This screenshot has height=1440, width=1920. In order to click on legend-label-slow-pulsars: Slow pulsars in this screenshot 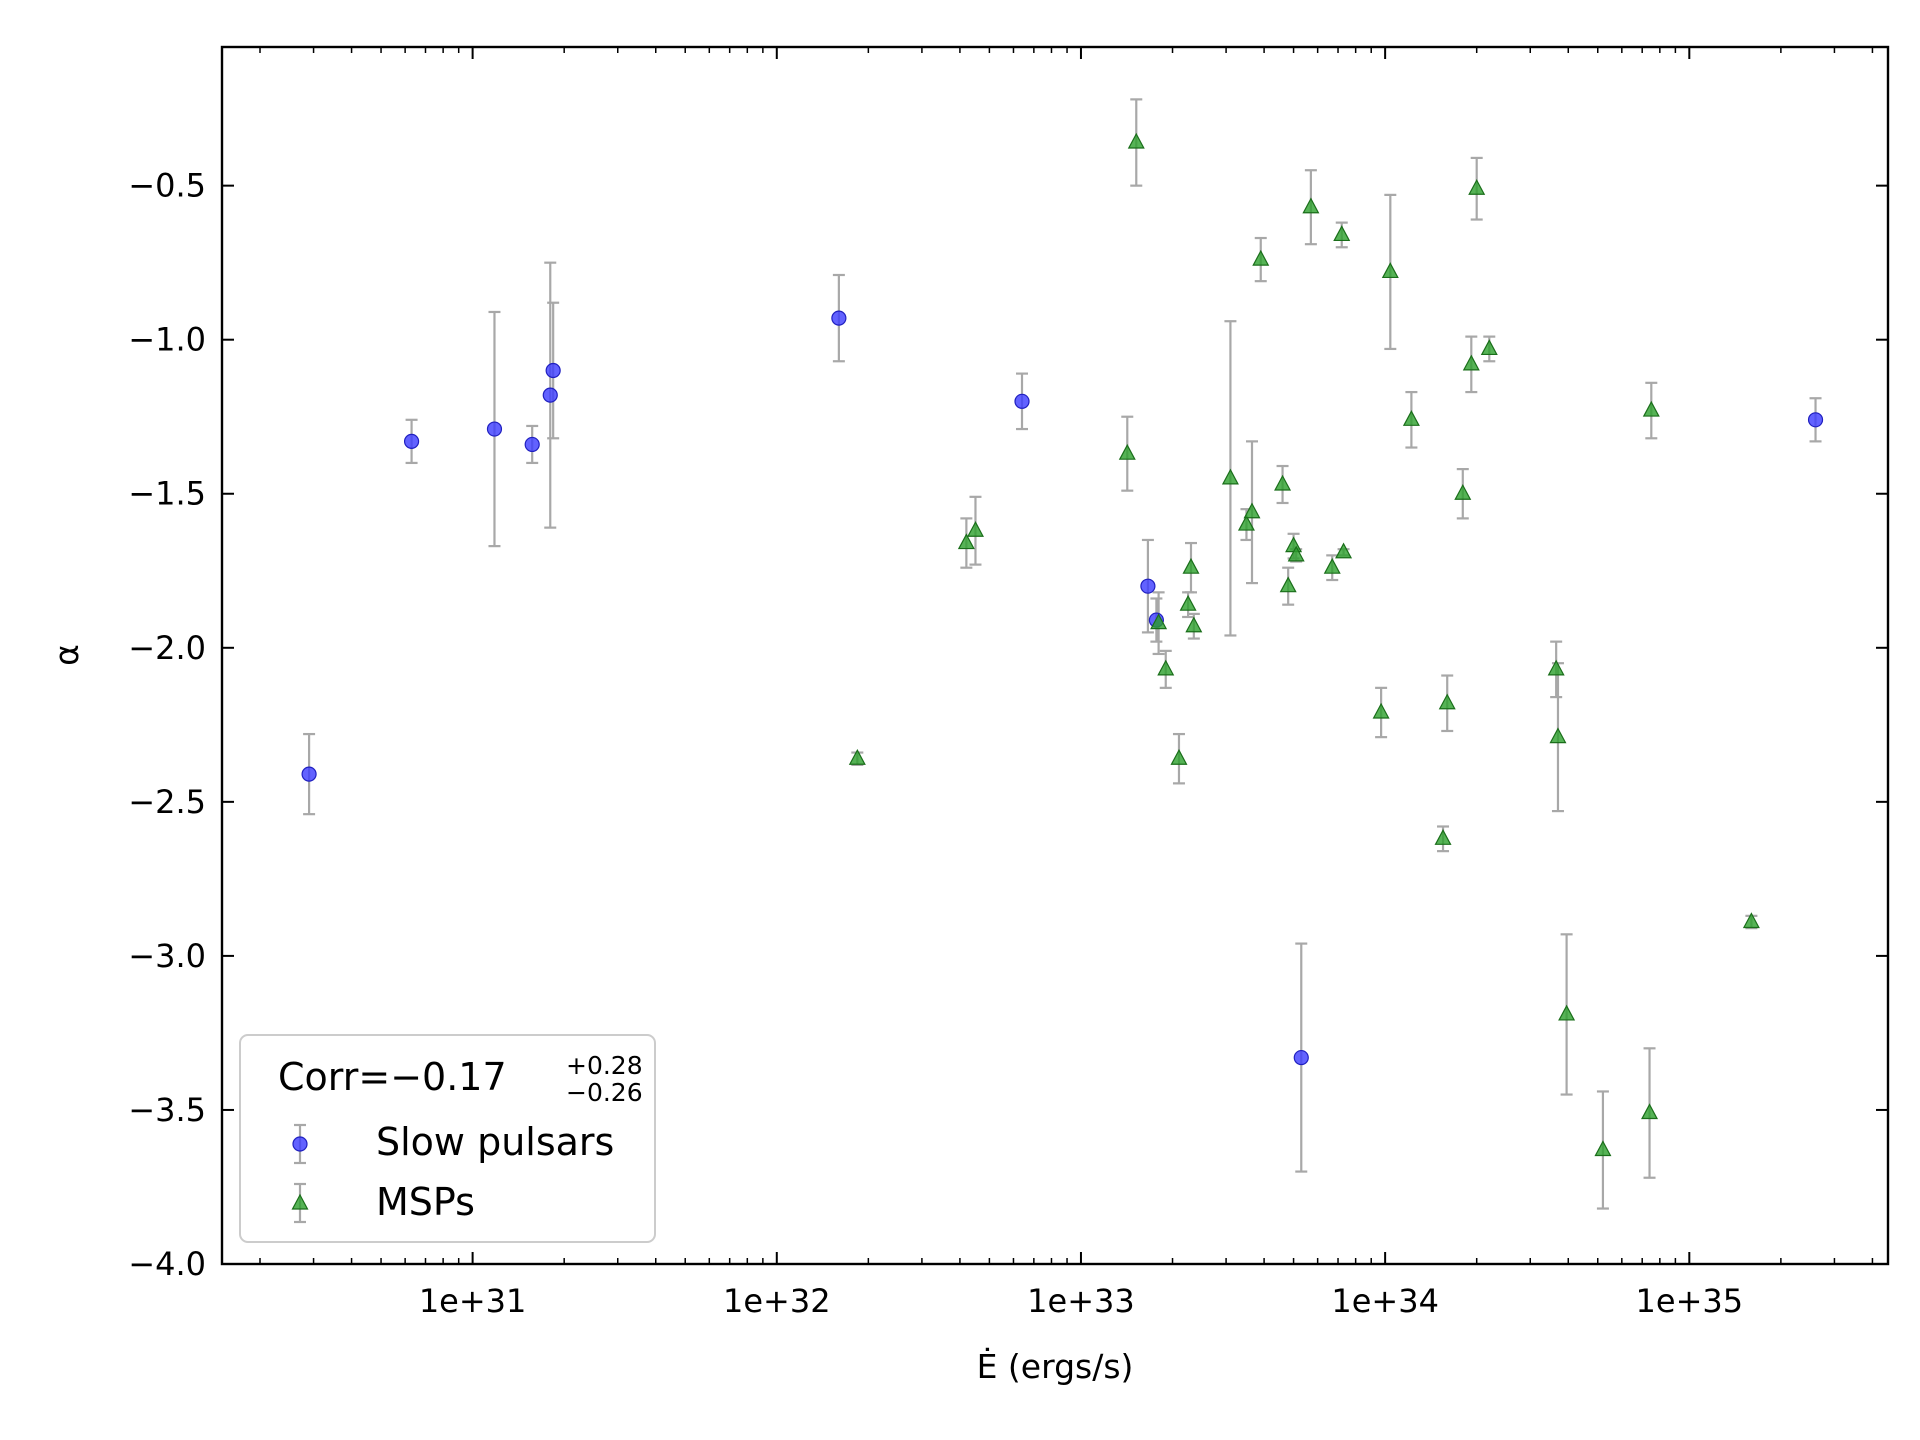, I will do `click(495, 1142)`.